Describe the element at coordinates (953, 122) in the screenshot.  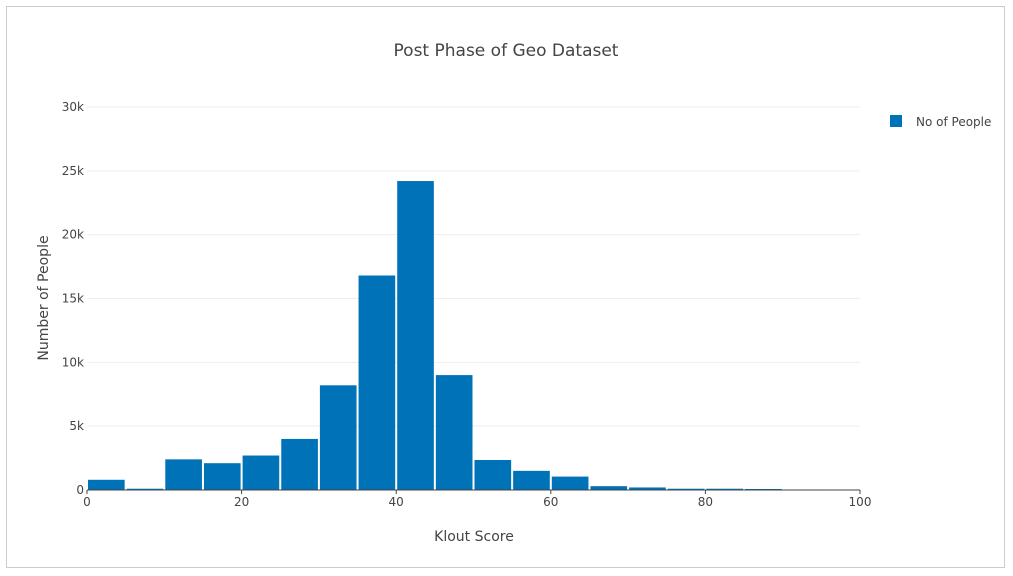
I see `legend-label: No of People` at that location.